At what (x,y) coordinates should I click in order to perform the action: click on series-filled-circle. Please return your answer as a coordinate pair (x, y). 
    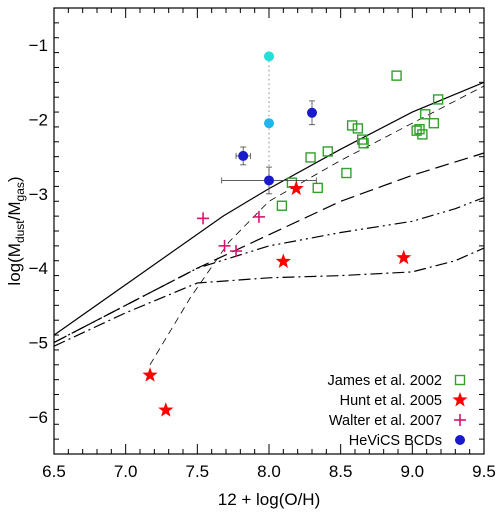
    Looking at the image, I should click on (269, 123).